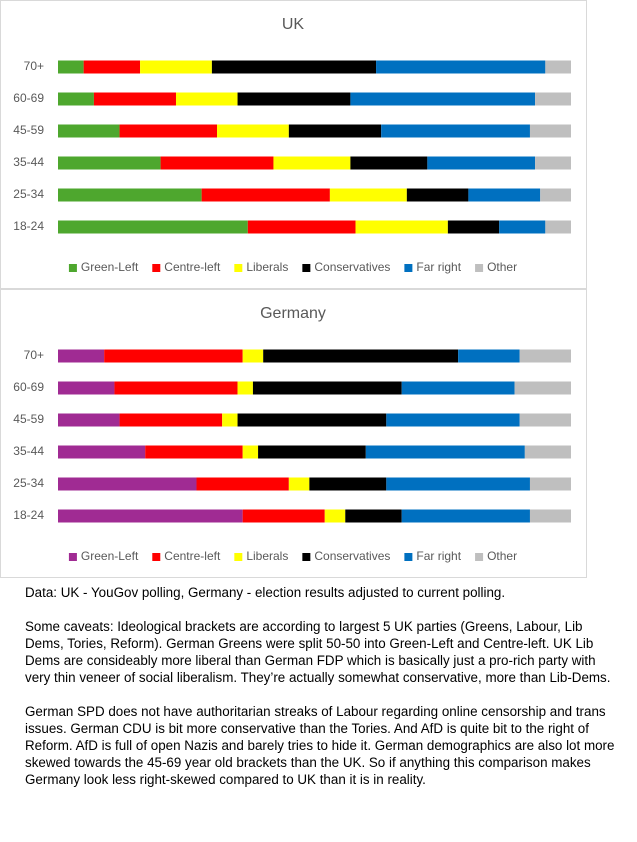  What do you see at coordinates (34, 355) in the screenshot?
I see `y-tick-label: 70+` at bounding box center [34, 355].